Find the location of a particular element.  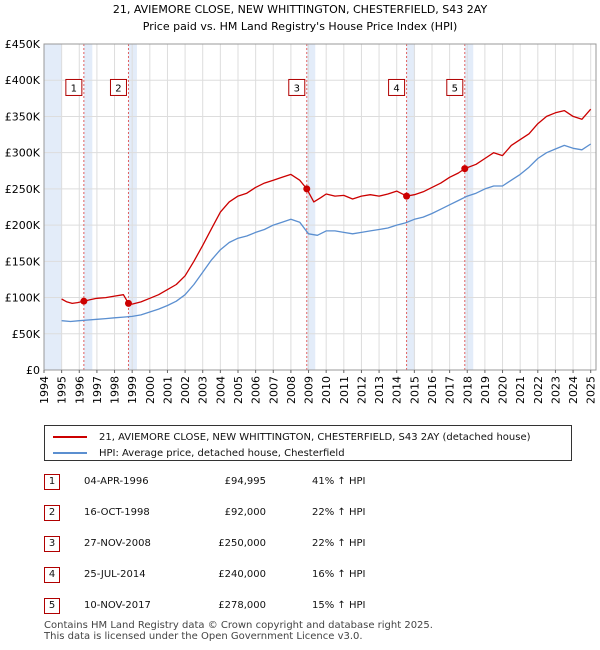

sale-date: 04-APR-1996 is located at coordinates (116, 481).